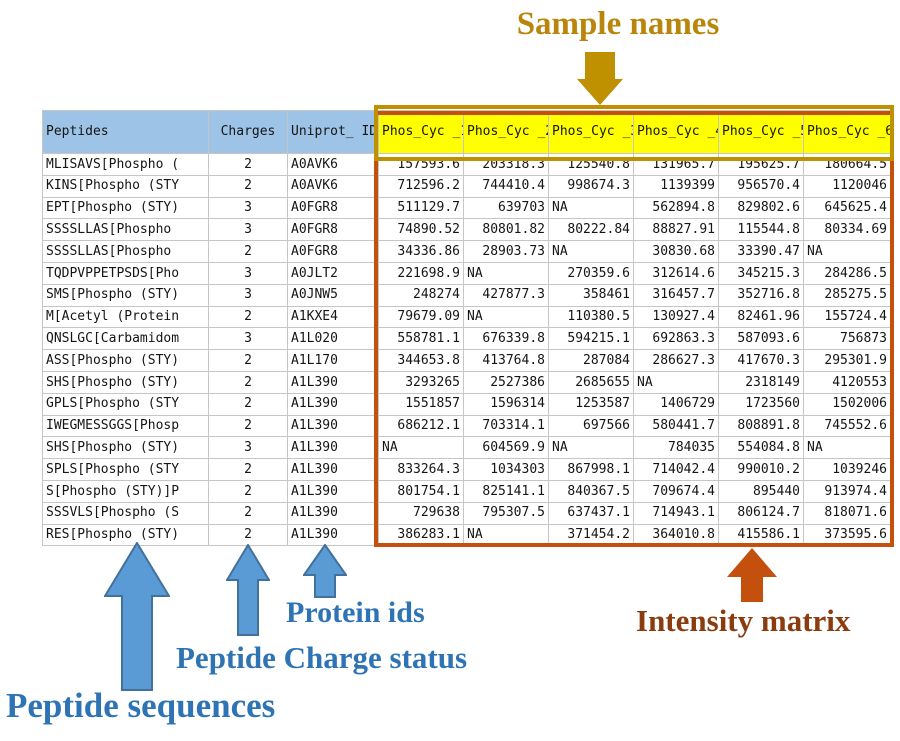  What do you see at coordinates (761, 317) in the screenshot?
I see `intensity-cell: 82461.96` at bounding box center [761, 317].